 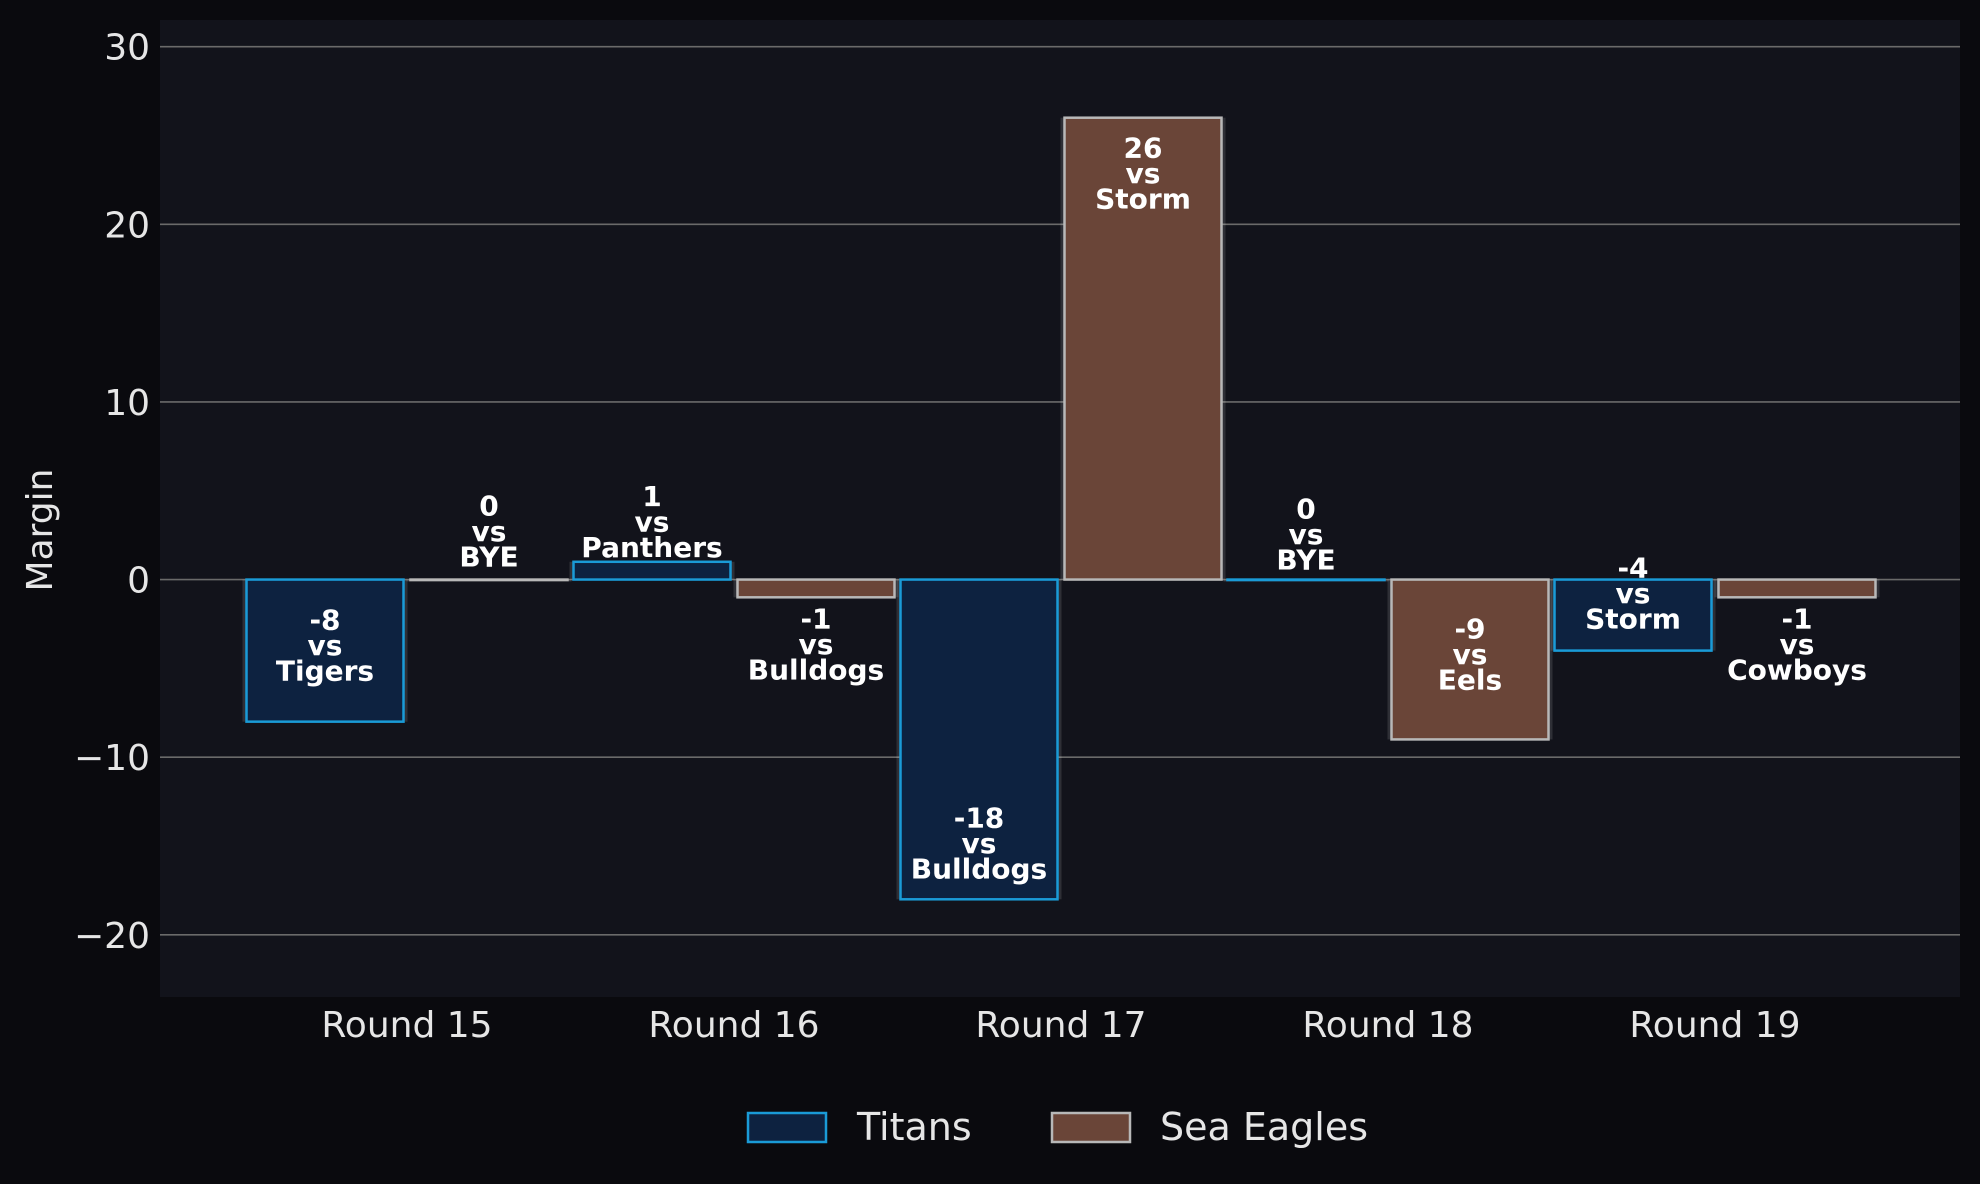 I want to click on bar-data-label: -4, so click(x=1632, y=568).